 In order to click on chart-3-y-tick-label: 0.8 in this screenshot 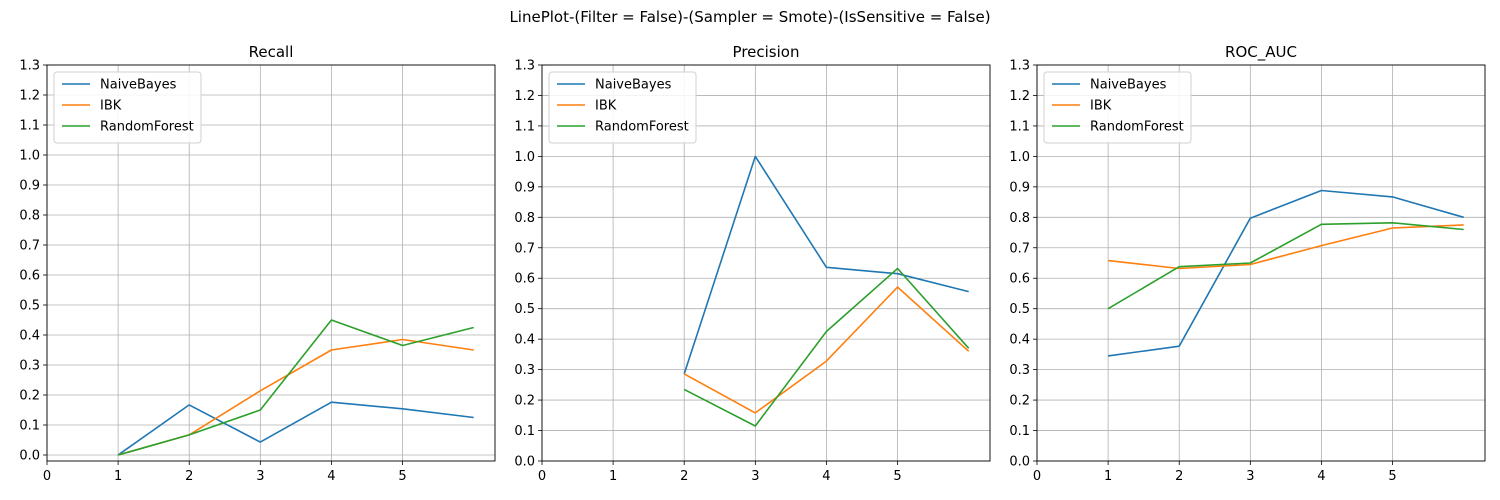, I will do `click(1019, 218)`.